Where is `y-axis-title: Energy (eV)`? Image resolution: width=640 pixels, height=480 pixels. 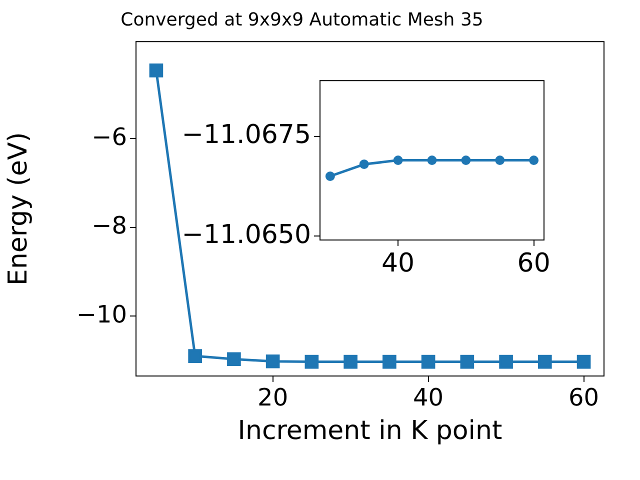 y-axis-title: Energy (eV) is located at coordinates (18, 209).